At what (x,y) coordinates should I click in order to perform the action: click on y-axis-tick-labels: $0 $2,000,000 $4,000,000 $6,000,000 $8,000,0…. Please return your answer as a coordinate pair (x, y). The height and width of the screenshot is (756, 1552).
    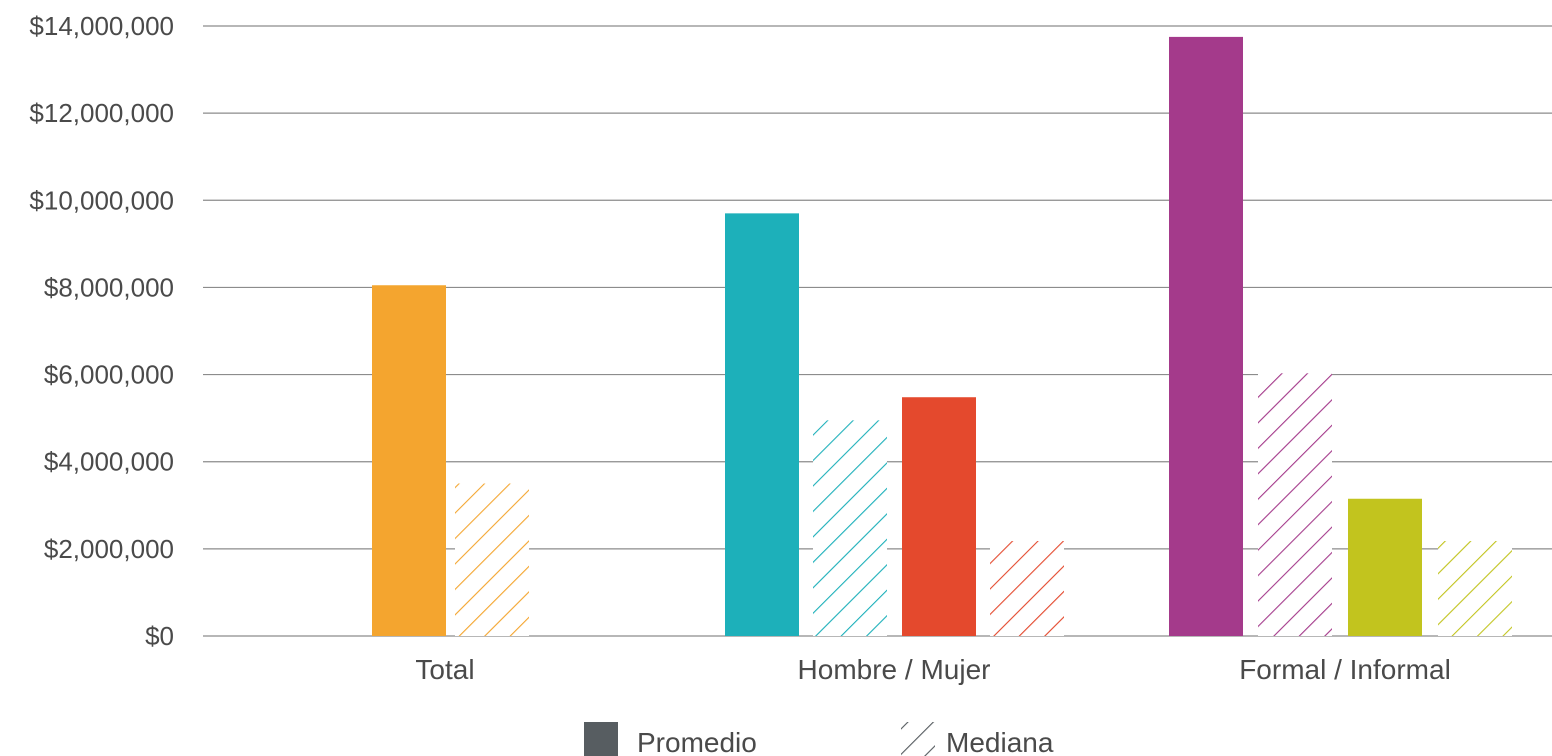
    Looking at the image, I should click on (101, 331).